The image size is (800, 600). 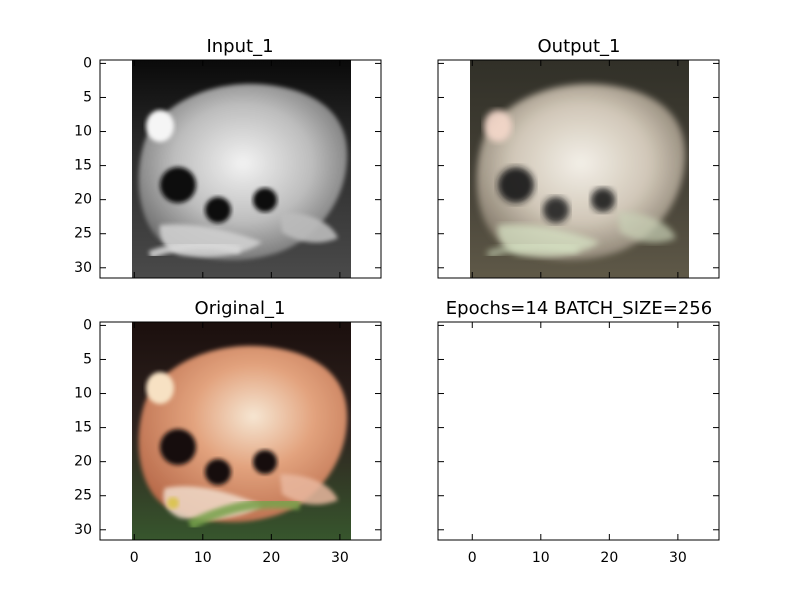 I want to click on frog-image-input, so click(x=241, y=169).